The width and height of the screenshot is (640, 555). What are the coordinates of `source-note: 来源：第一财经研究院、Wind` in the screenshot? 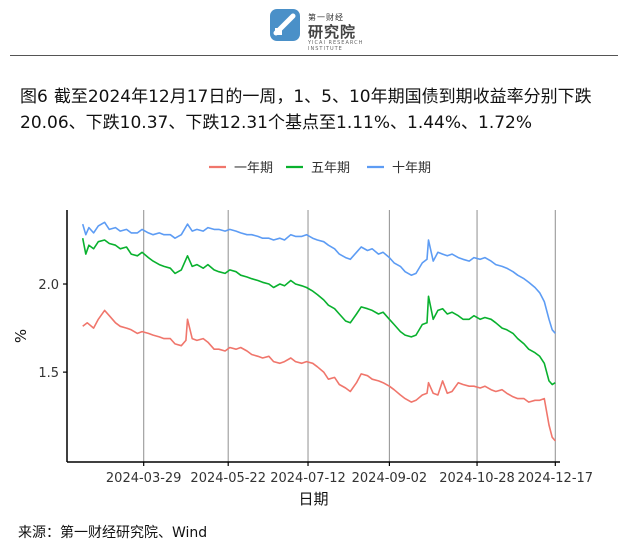 It's located at (113, 533).